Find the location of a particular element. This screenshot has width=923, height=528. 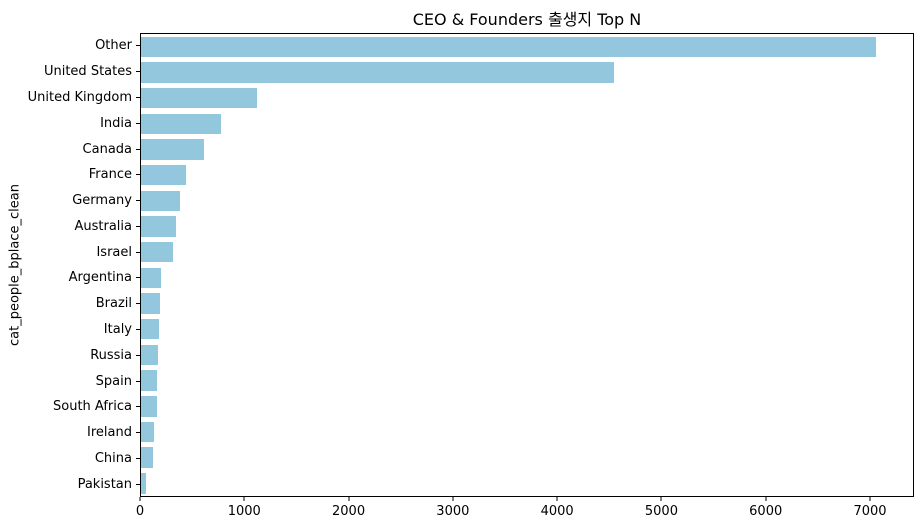

y-tick-label: Argentina is located at coordinates (100, 278).